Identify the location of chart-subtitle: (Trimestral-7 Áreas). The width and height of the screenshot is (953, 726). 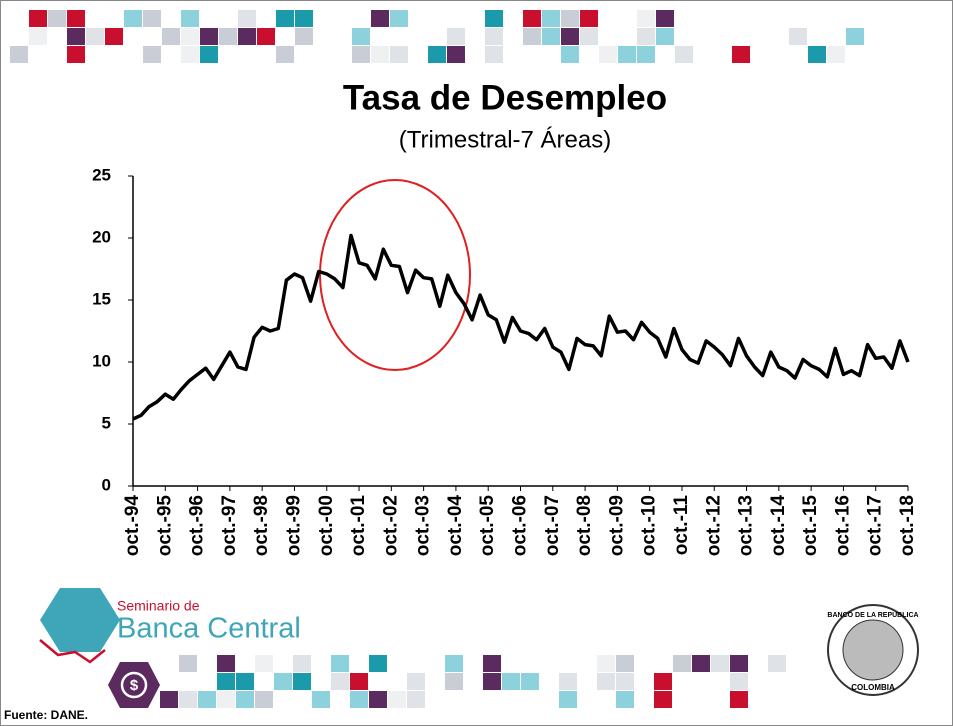
(505, 139).